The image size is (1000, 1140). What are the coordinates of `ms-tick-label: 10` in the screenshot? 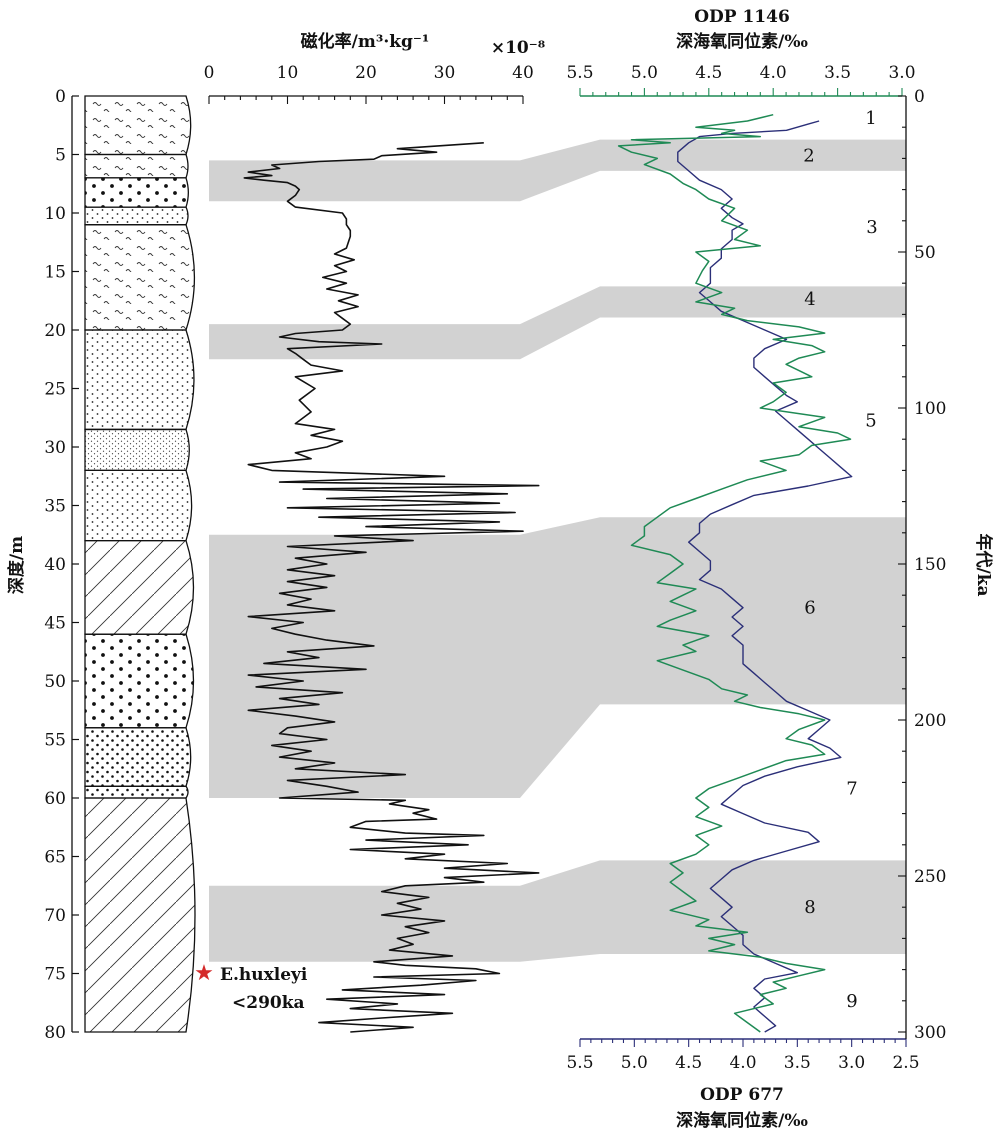 It's located at (288, 73).